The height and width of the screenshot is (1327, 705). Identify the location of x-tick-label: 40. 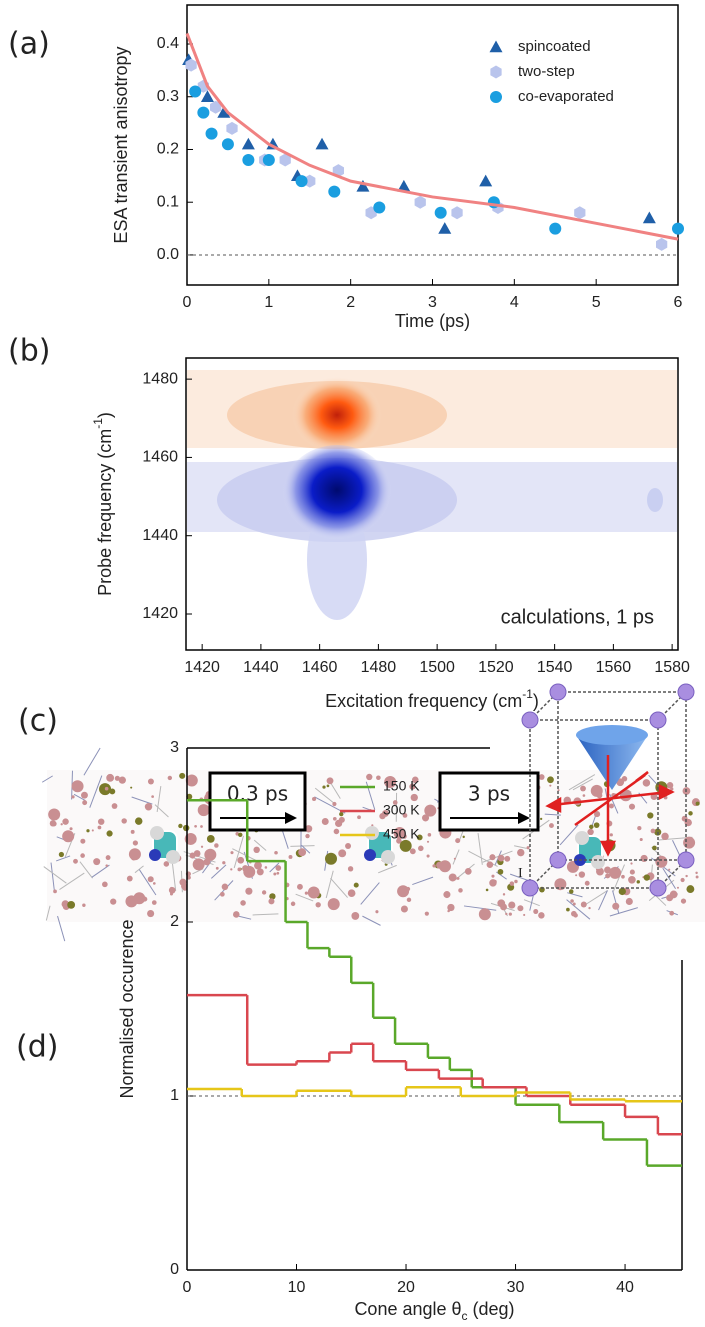
(625, 1287).